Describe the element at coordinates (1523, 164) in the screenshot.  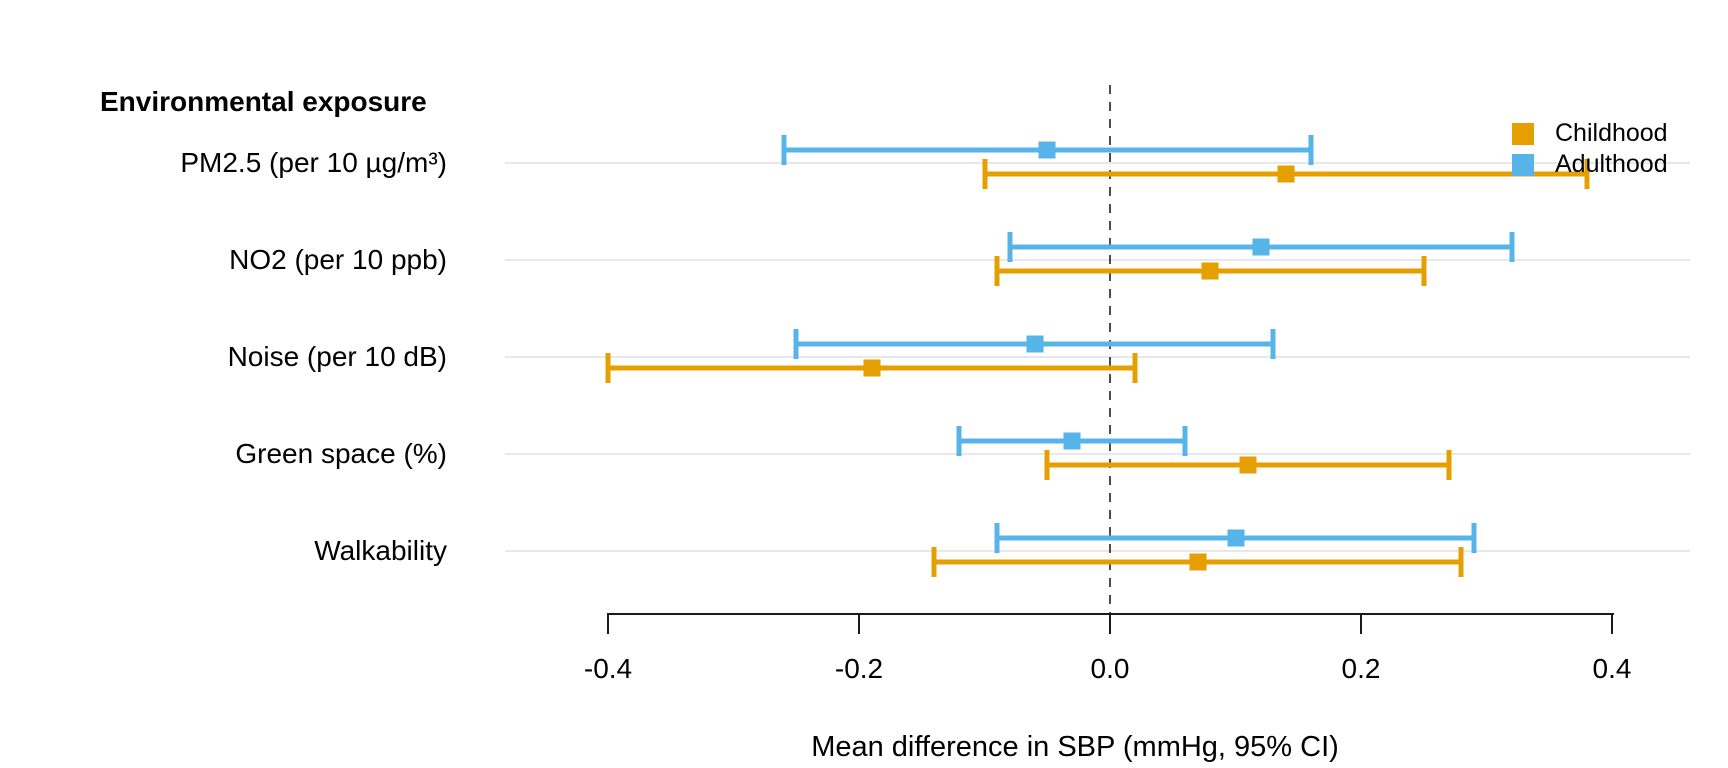
I see `legend-swatch-adulthood` at that location.